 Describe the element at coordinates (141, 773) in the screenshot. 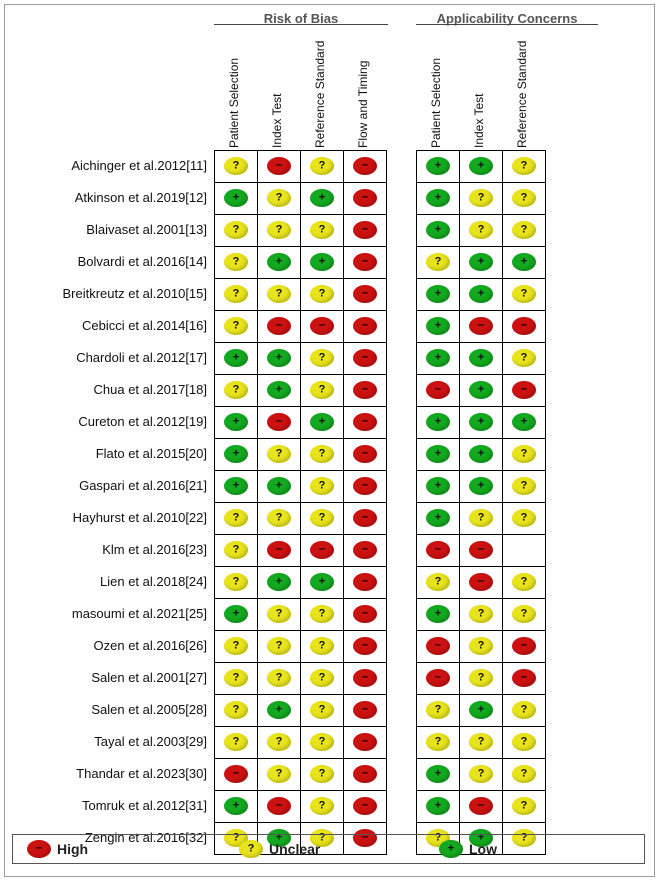

I see `study-label: Thandar et al.2023[30]` at that location.